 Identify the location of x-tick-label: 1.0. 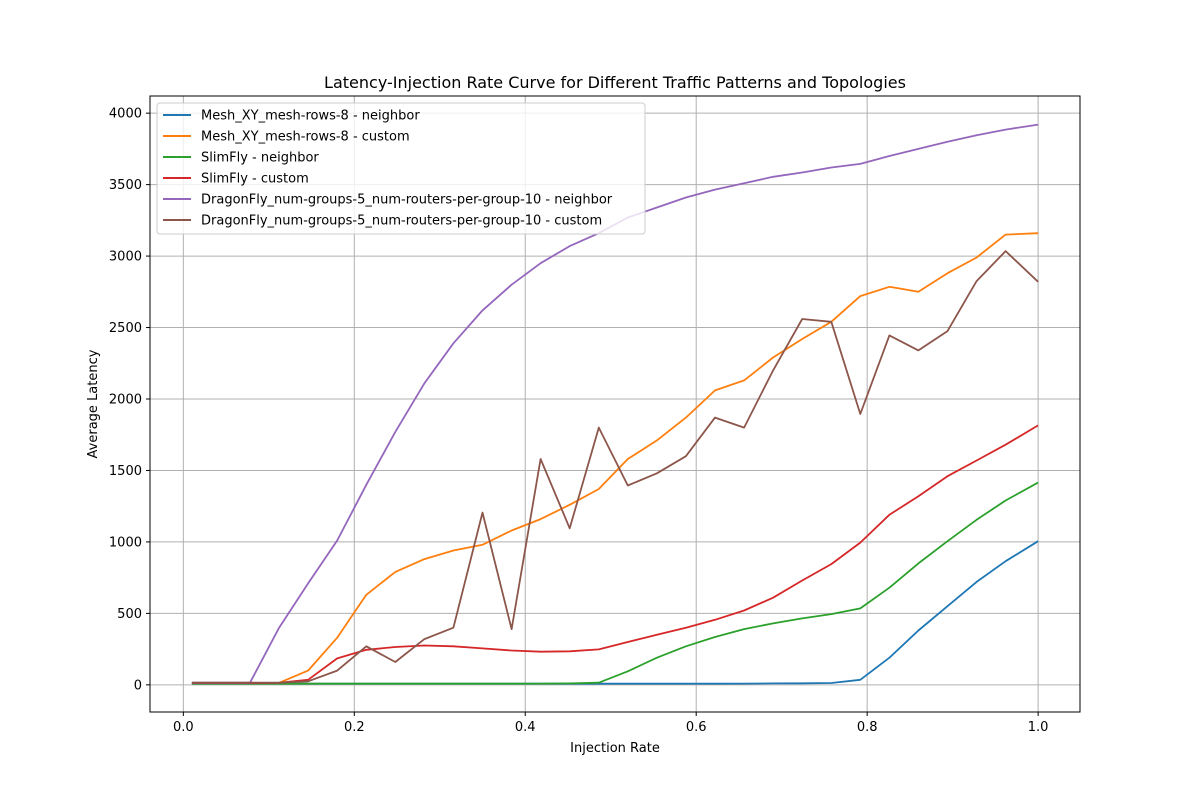
(1038, 727).